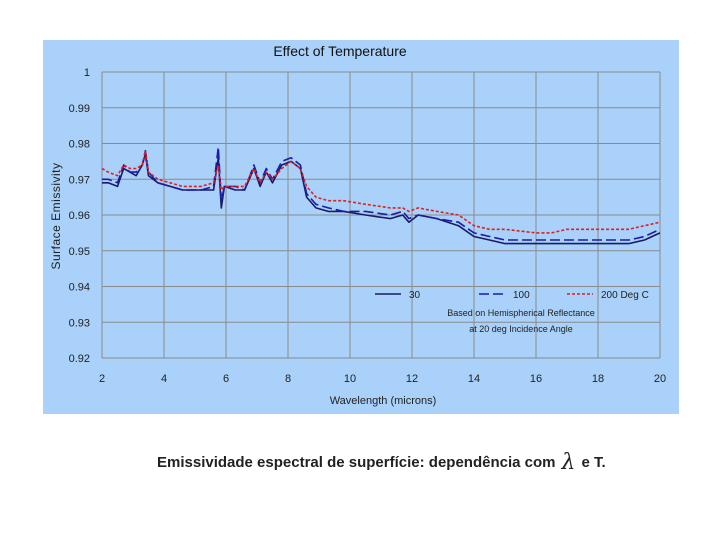 This screenshot has height=540, width=720. Describe the element at coordinates (79, 109) in the screenshot. I see `y-tick-label: 0.99` at that location.